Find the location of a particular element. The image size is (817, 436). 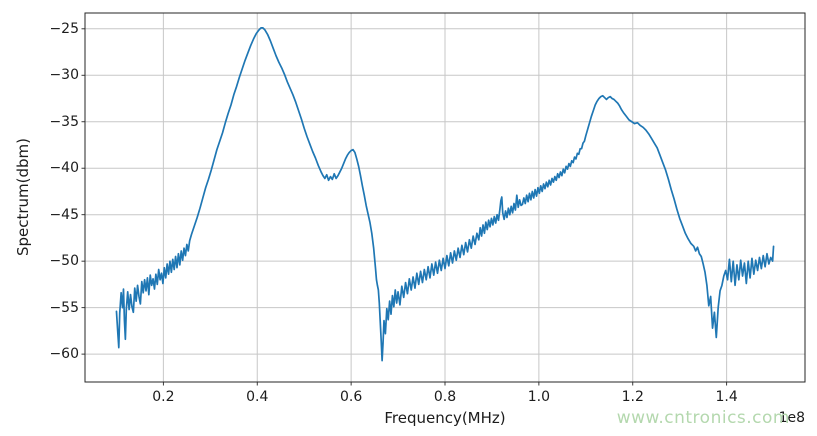

y-tick-label: −35 is located at coordinates (64, 121).